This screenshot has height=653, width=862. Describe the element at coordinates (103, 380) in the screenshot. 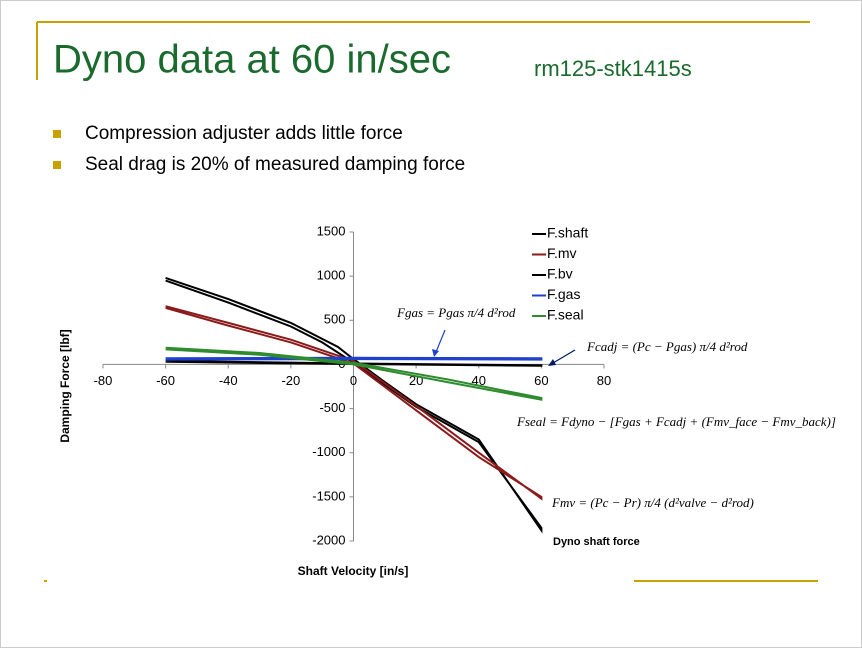

I see `x-tick-label: -80` at that location.